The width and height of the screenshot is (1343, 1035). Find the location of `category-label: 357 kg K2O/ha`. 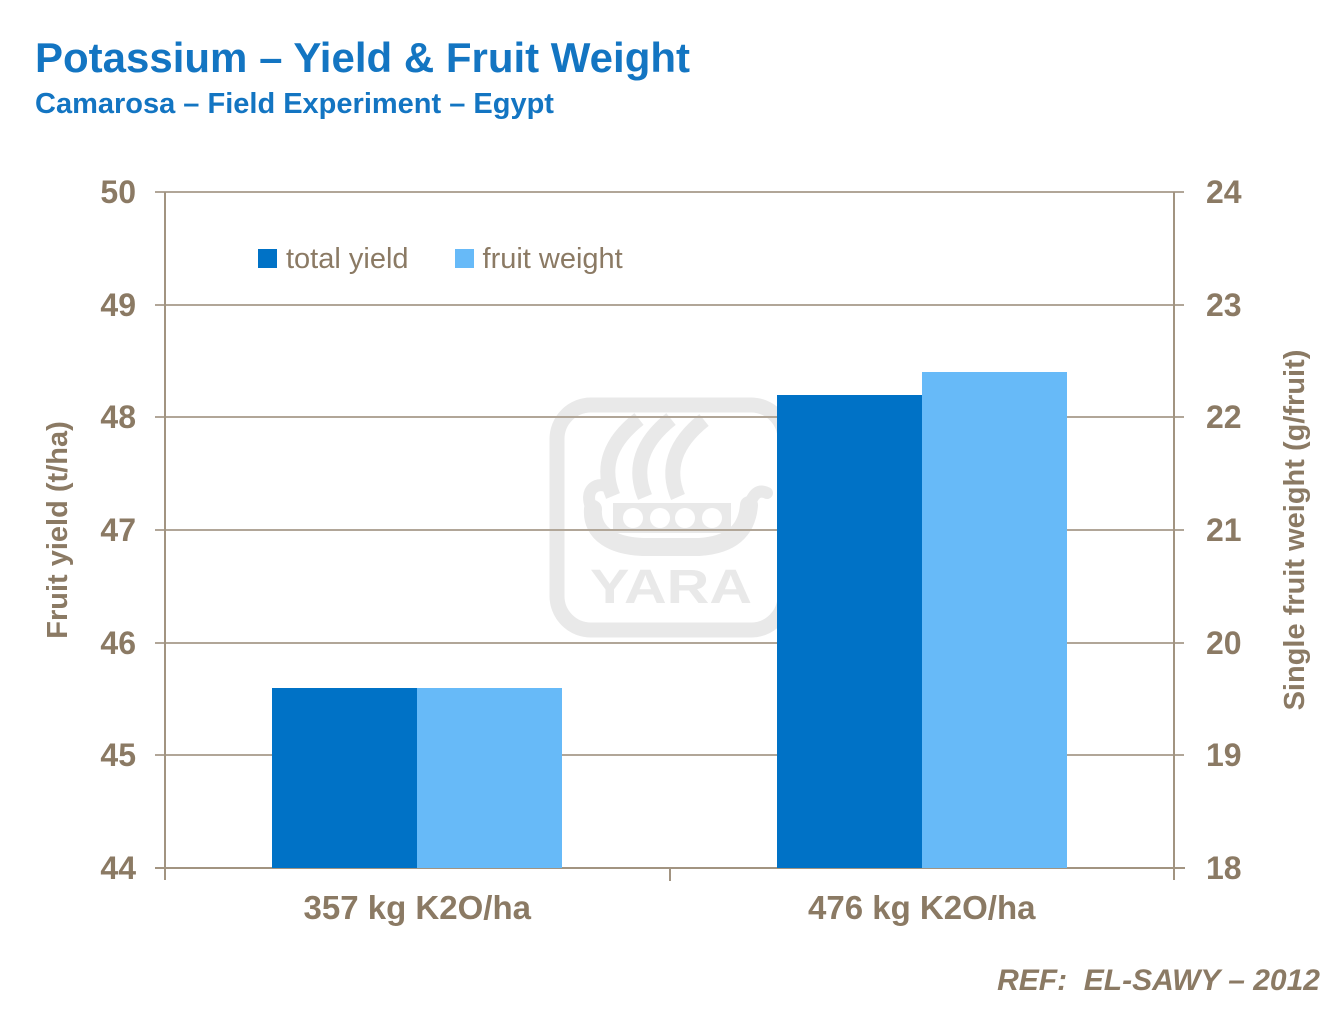

category-label: 357 kg K2O/ha is located at coordinates (417, 907).